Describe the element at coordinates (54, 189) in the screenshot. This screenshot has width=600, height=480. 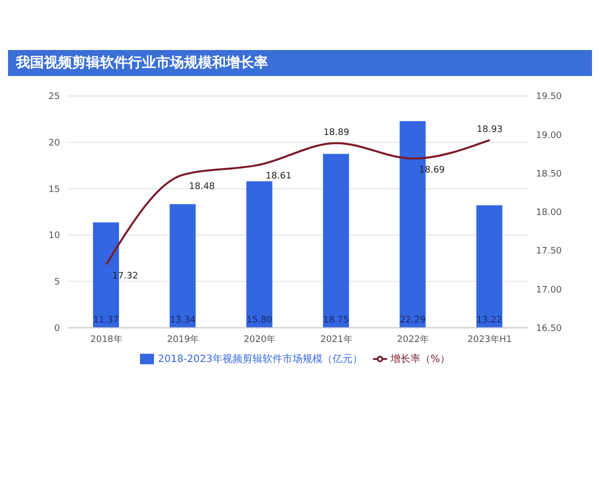
I see `y-tick-label: 15` at that location.